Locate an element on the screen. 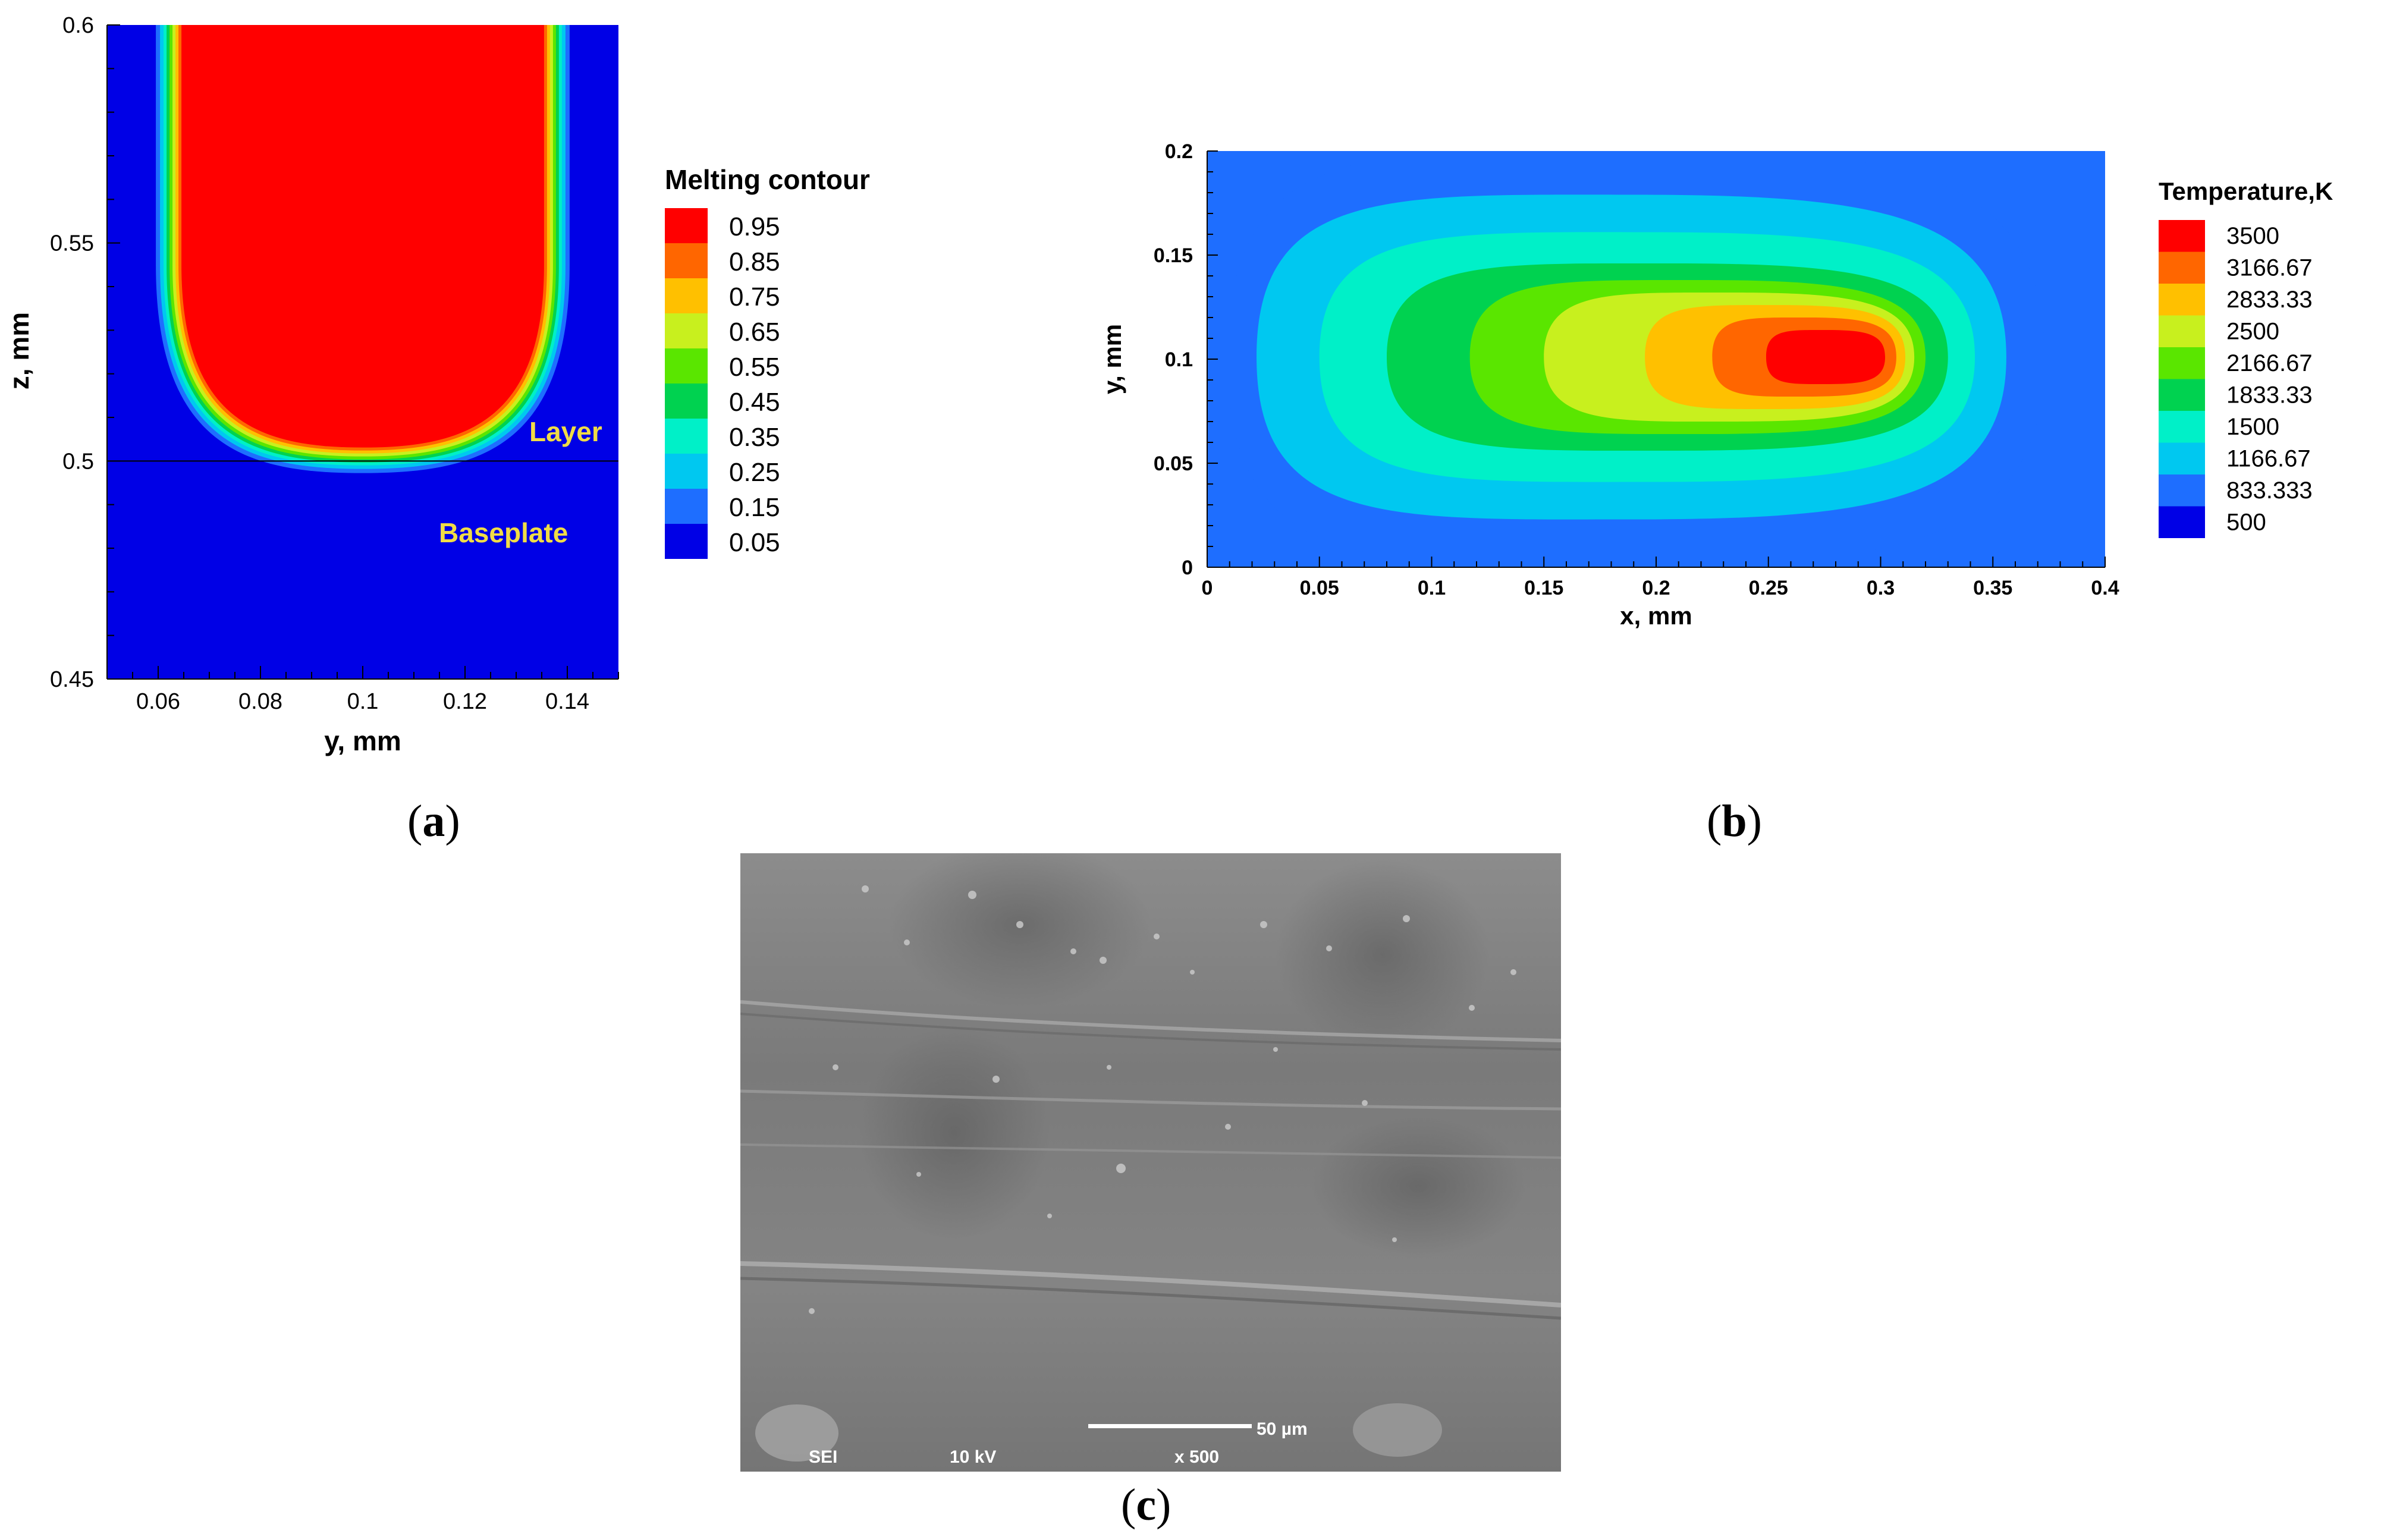  legend-label-7: 0.25 is located at coordinates (755, 473).